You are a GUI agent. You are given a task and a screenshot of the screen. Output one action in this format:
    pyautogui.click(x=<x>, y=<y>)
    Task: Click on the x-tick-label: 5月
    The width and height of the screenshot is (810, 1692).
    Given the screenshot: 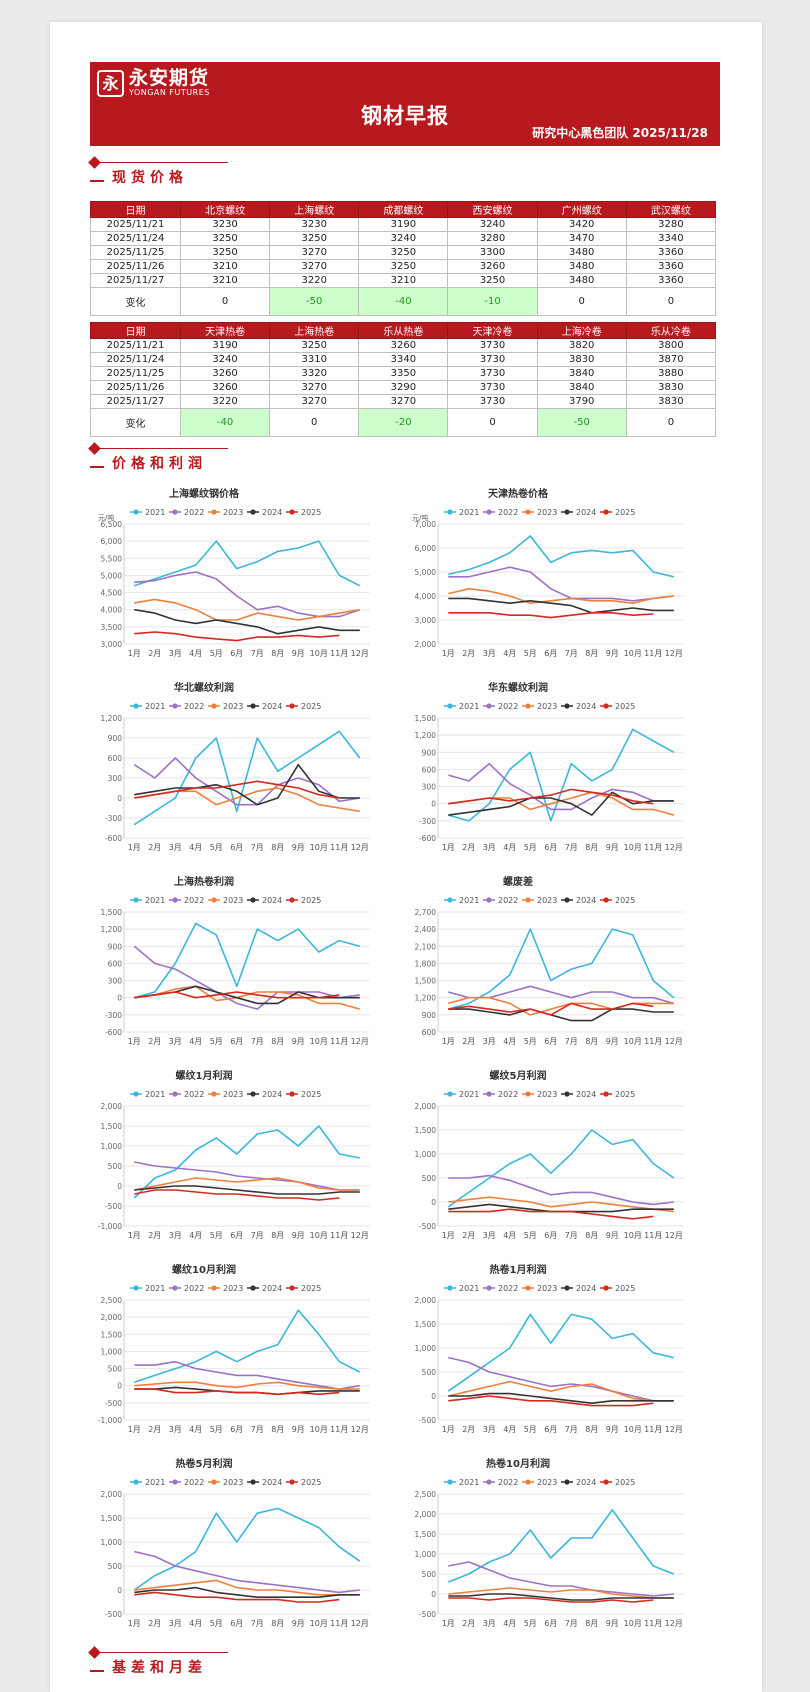 What is the action you would take?
    pyautogui.click(x=216, y=653)
    